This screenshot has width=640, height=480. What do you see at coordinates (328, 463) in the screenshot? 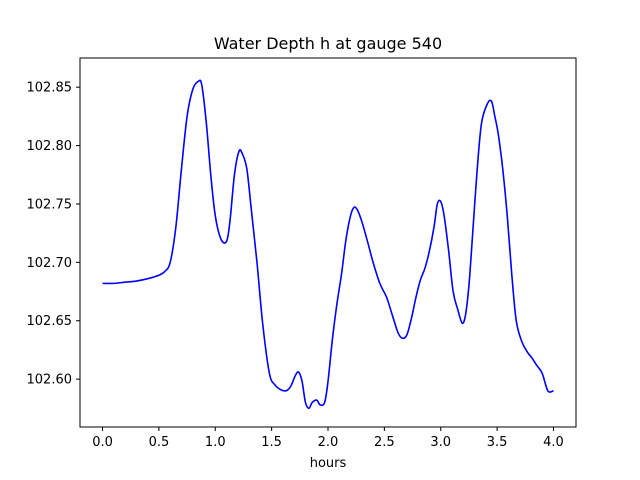
I see `x-axis-label: hours` at bounding box center [328, 463].